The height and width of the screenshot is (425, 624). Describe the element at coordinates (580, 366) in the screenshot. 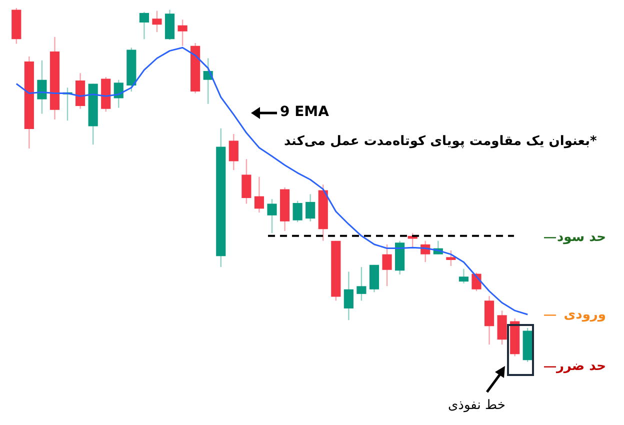

I see `ref-line-label: حد ضرر` at that location.